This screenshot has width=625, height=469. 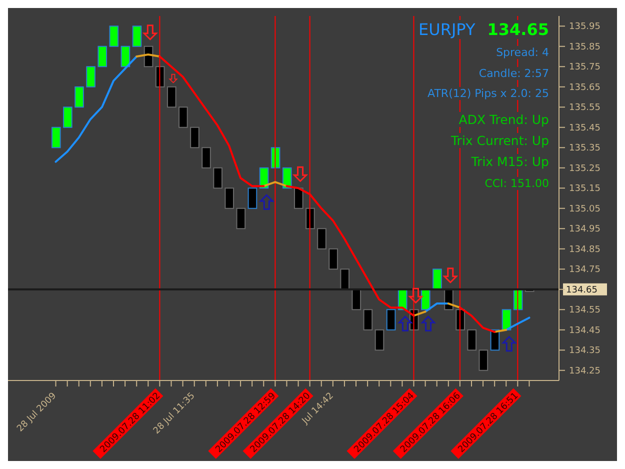 I want to click on annotation: 134.65, so click(x=518, y=29).